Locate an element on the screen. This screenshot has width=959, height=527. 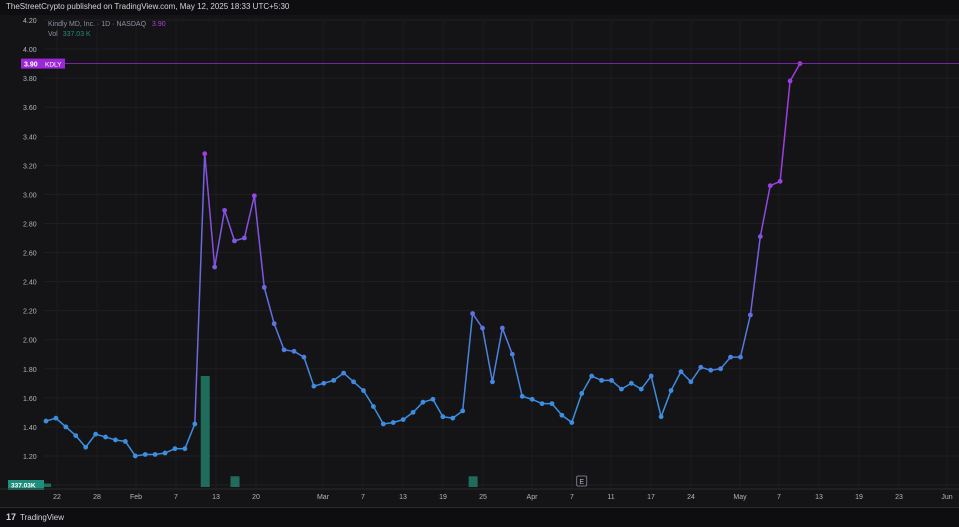
x-tick-label: 17 is located at coordinates (651, 497).